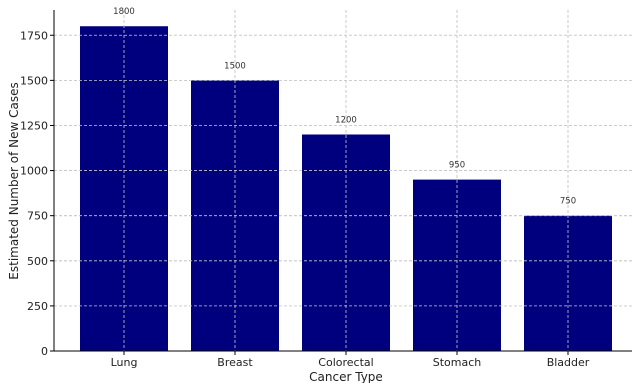 This screenshot has width=633, height=383. What do you see at coordinates (14, 180) in the screenshot?
I see `y-axis-title: Estimated Number of New Cases` at bounding box center [14, 180].